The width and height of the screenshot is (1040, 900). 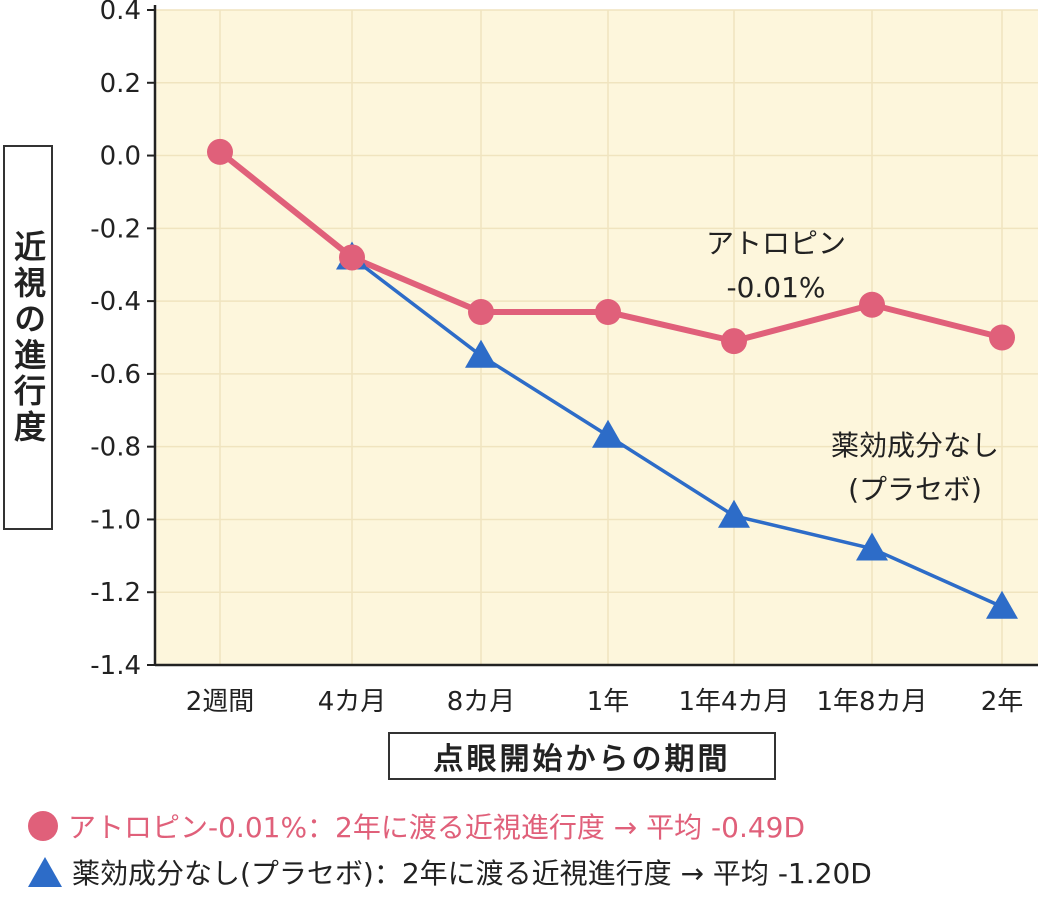 I want to click on triangle-marker-icon, so click(x=45, y=872).